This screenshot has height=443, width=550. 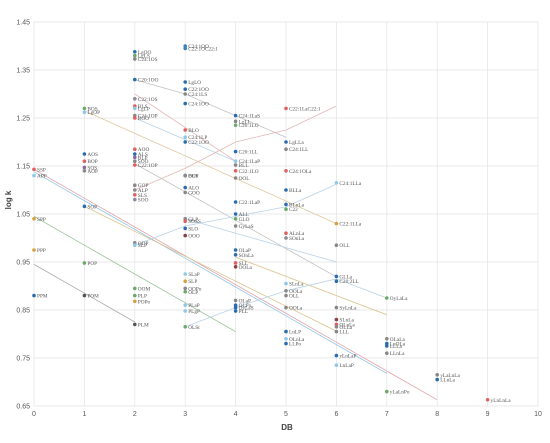 I want to click on data-point-label-26: AOO, so click(x=144, y=150).